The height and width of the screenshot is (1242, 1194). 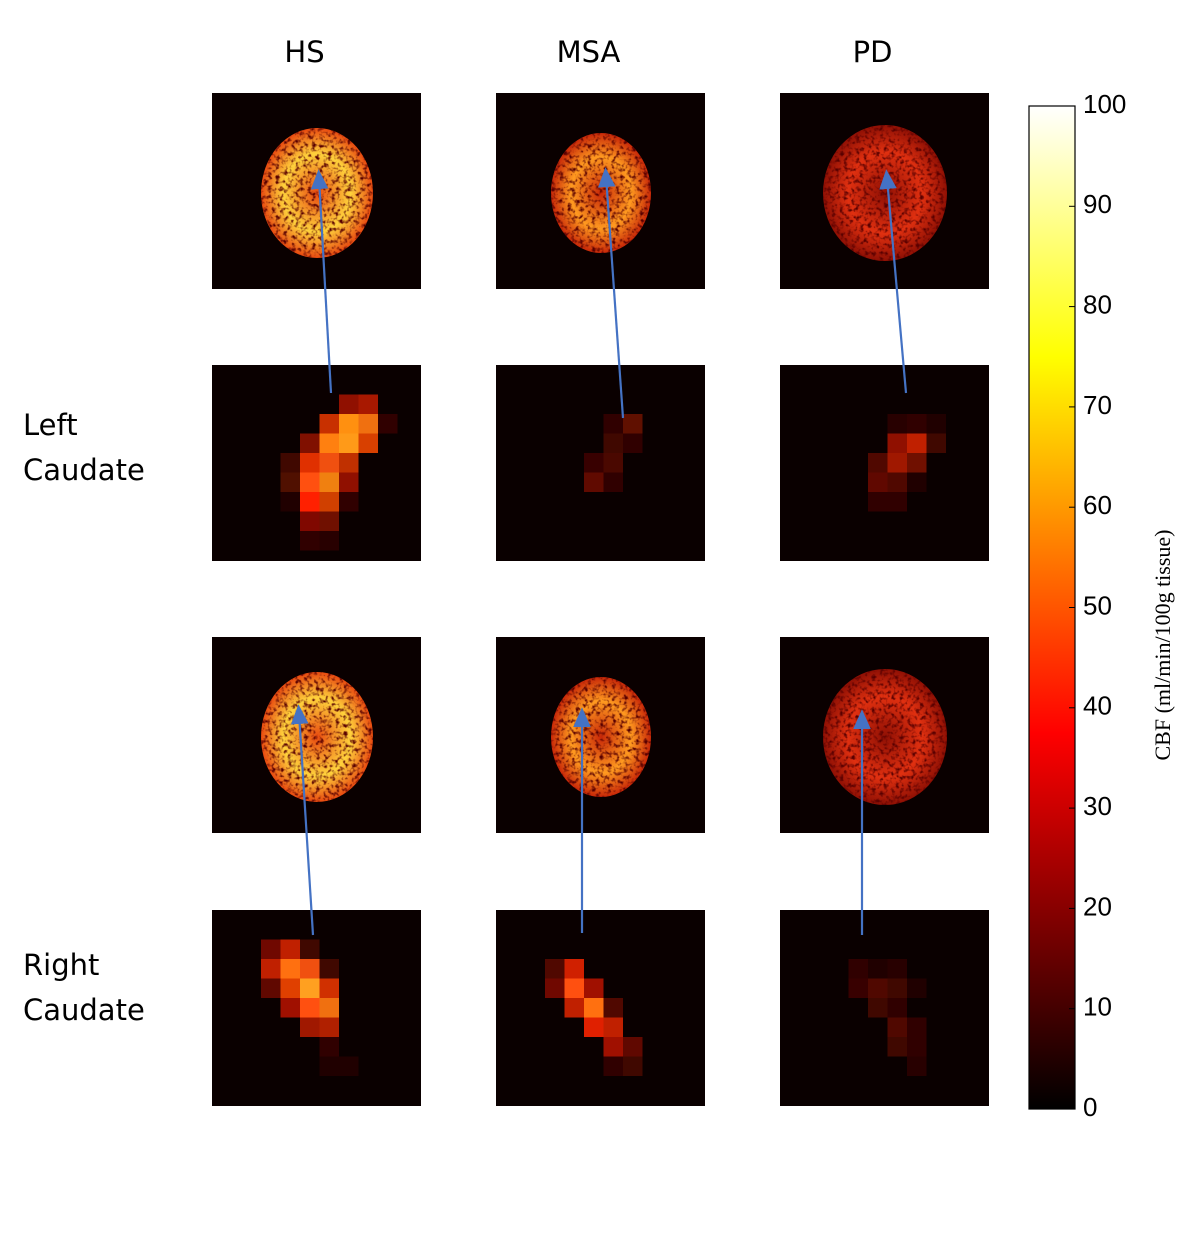 I want to click on colorbar-tick-label: 20, so click(x=1097, y=906).